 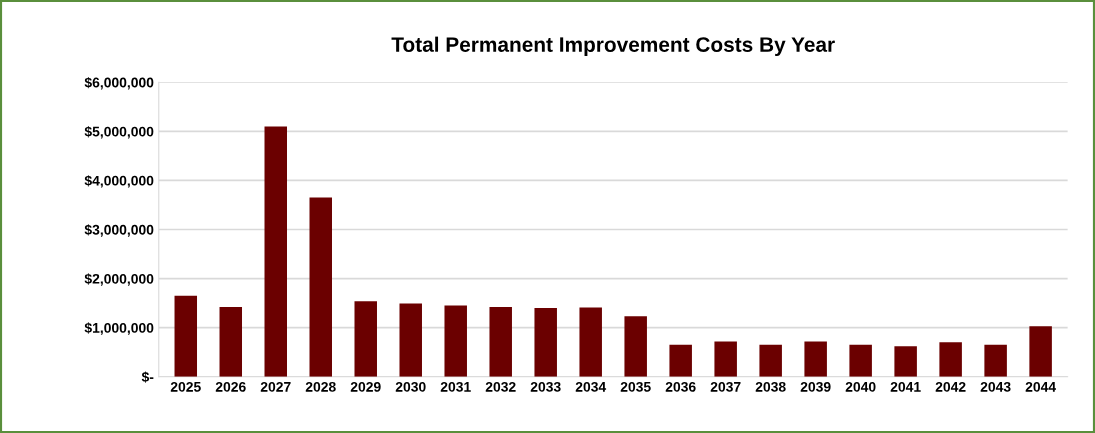 What do you see at coordinates (119, 279) in the screenshot?
I see `y-tick-label: $2,000,000` at bounding box center [119, 279].